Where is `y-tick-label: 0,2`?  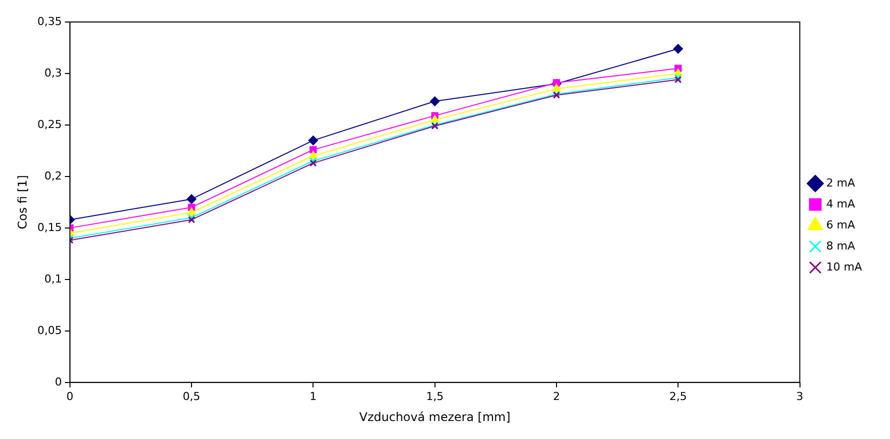
y-tick-label: 0,2 is located at coordinates (53, 175).